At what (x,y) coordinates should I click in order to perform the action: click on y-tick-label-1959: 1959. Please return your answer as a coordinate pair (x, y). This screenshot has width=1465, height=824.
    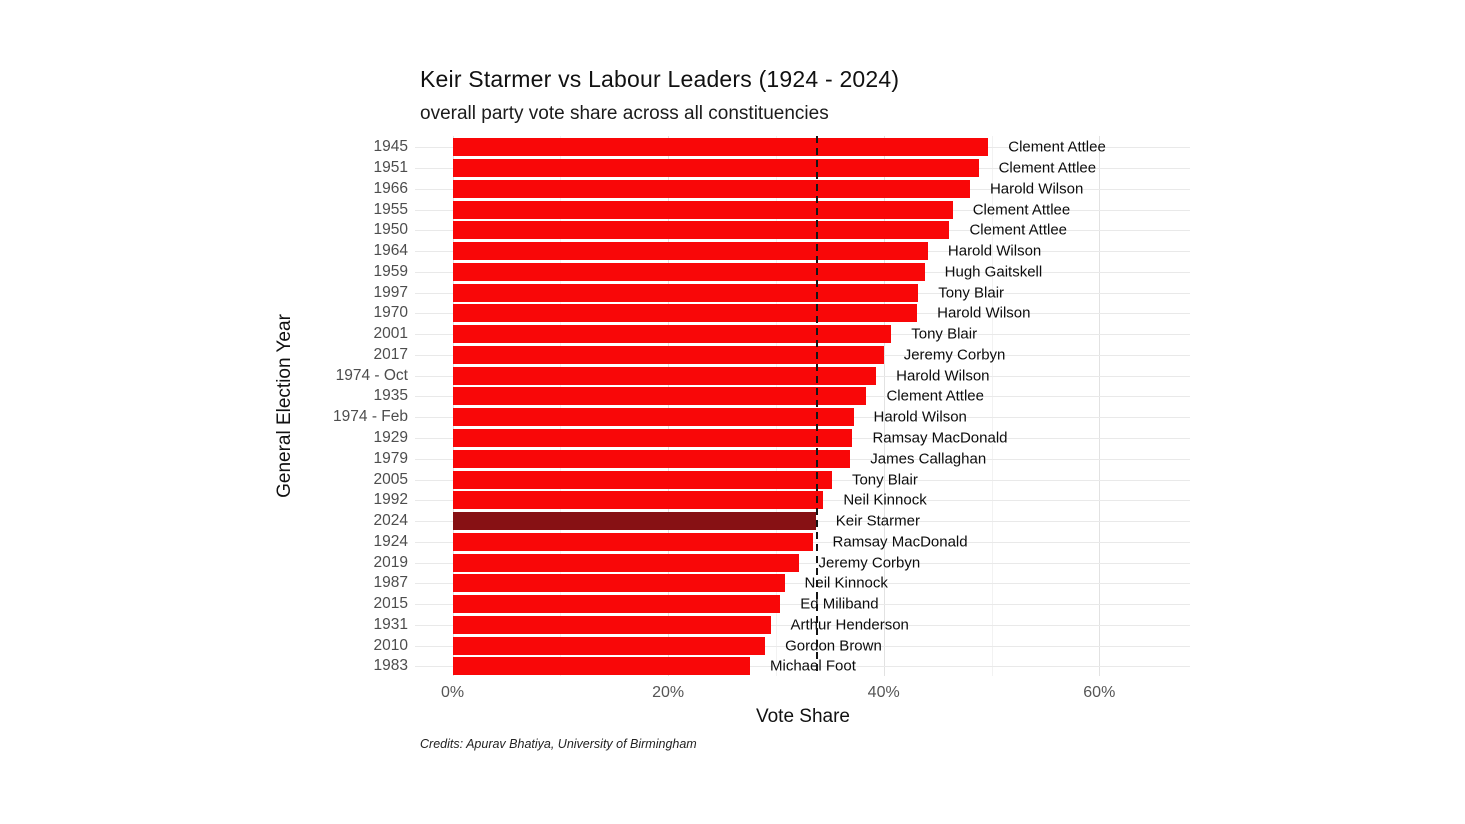
    Looking at the image, I should click on (390, 271).